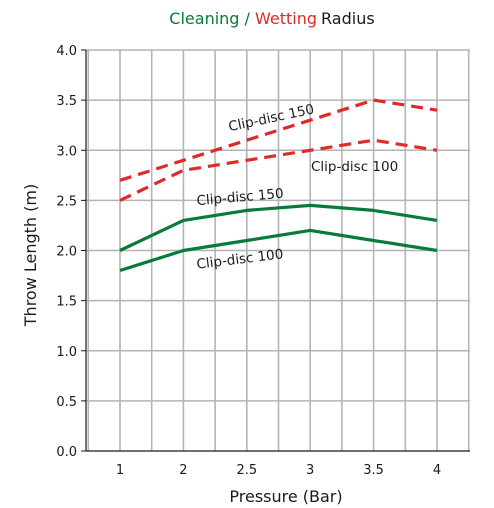  I want to click on series-label-cleaning-150: Clip-disc 150, so click(240, 198).